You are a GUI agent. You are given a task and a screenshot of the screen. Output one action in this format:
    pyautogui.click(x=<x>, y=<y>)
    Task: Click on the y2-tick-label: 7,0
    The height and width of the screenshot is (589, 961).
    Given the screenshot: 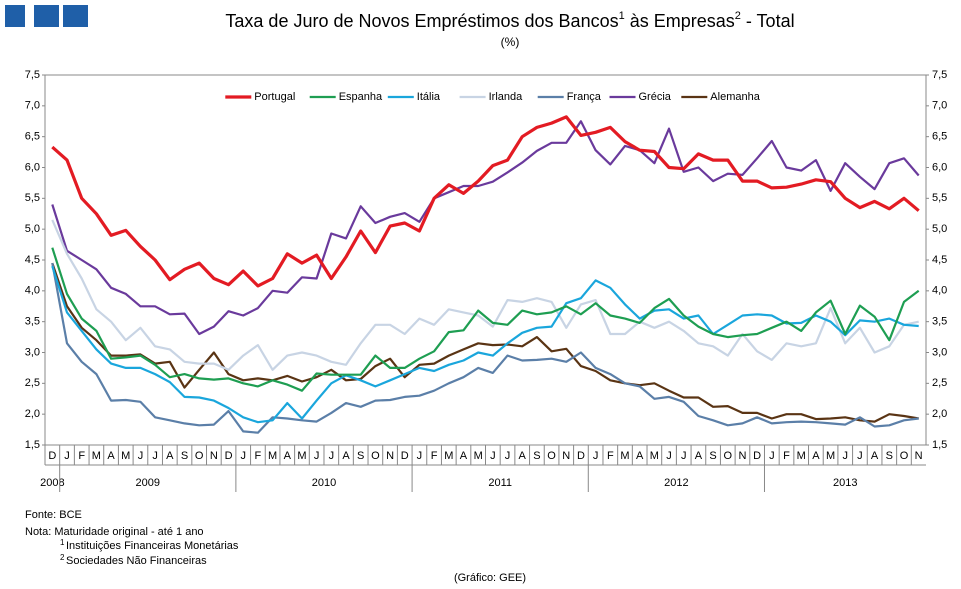 What is the action you would take?
    pyautogui.click(x=939, y=106)
    